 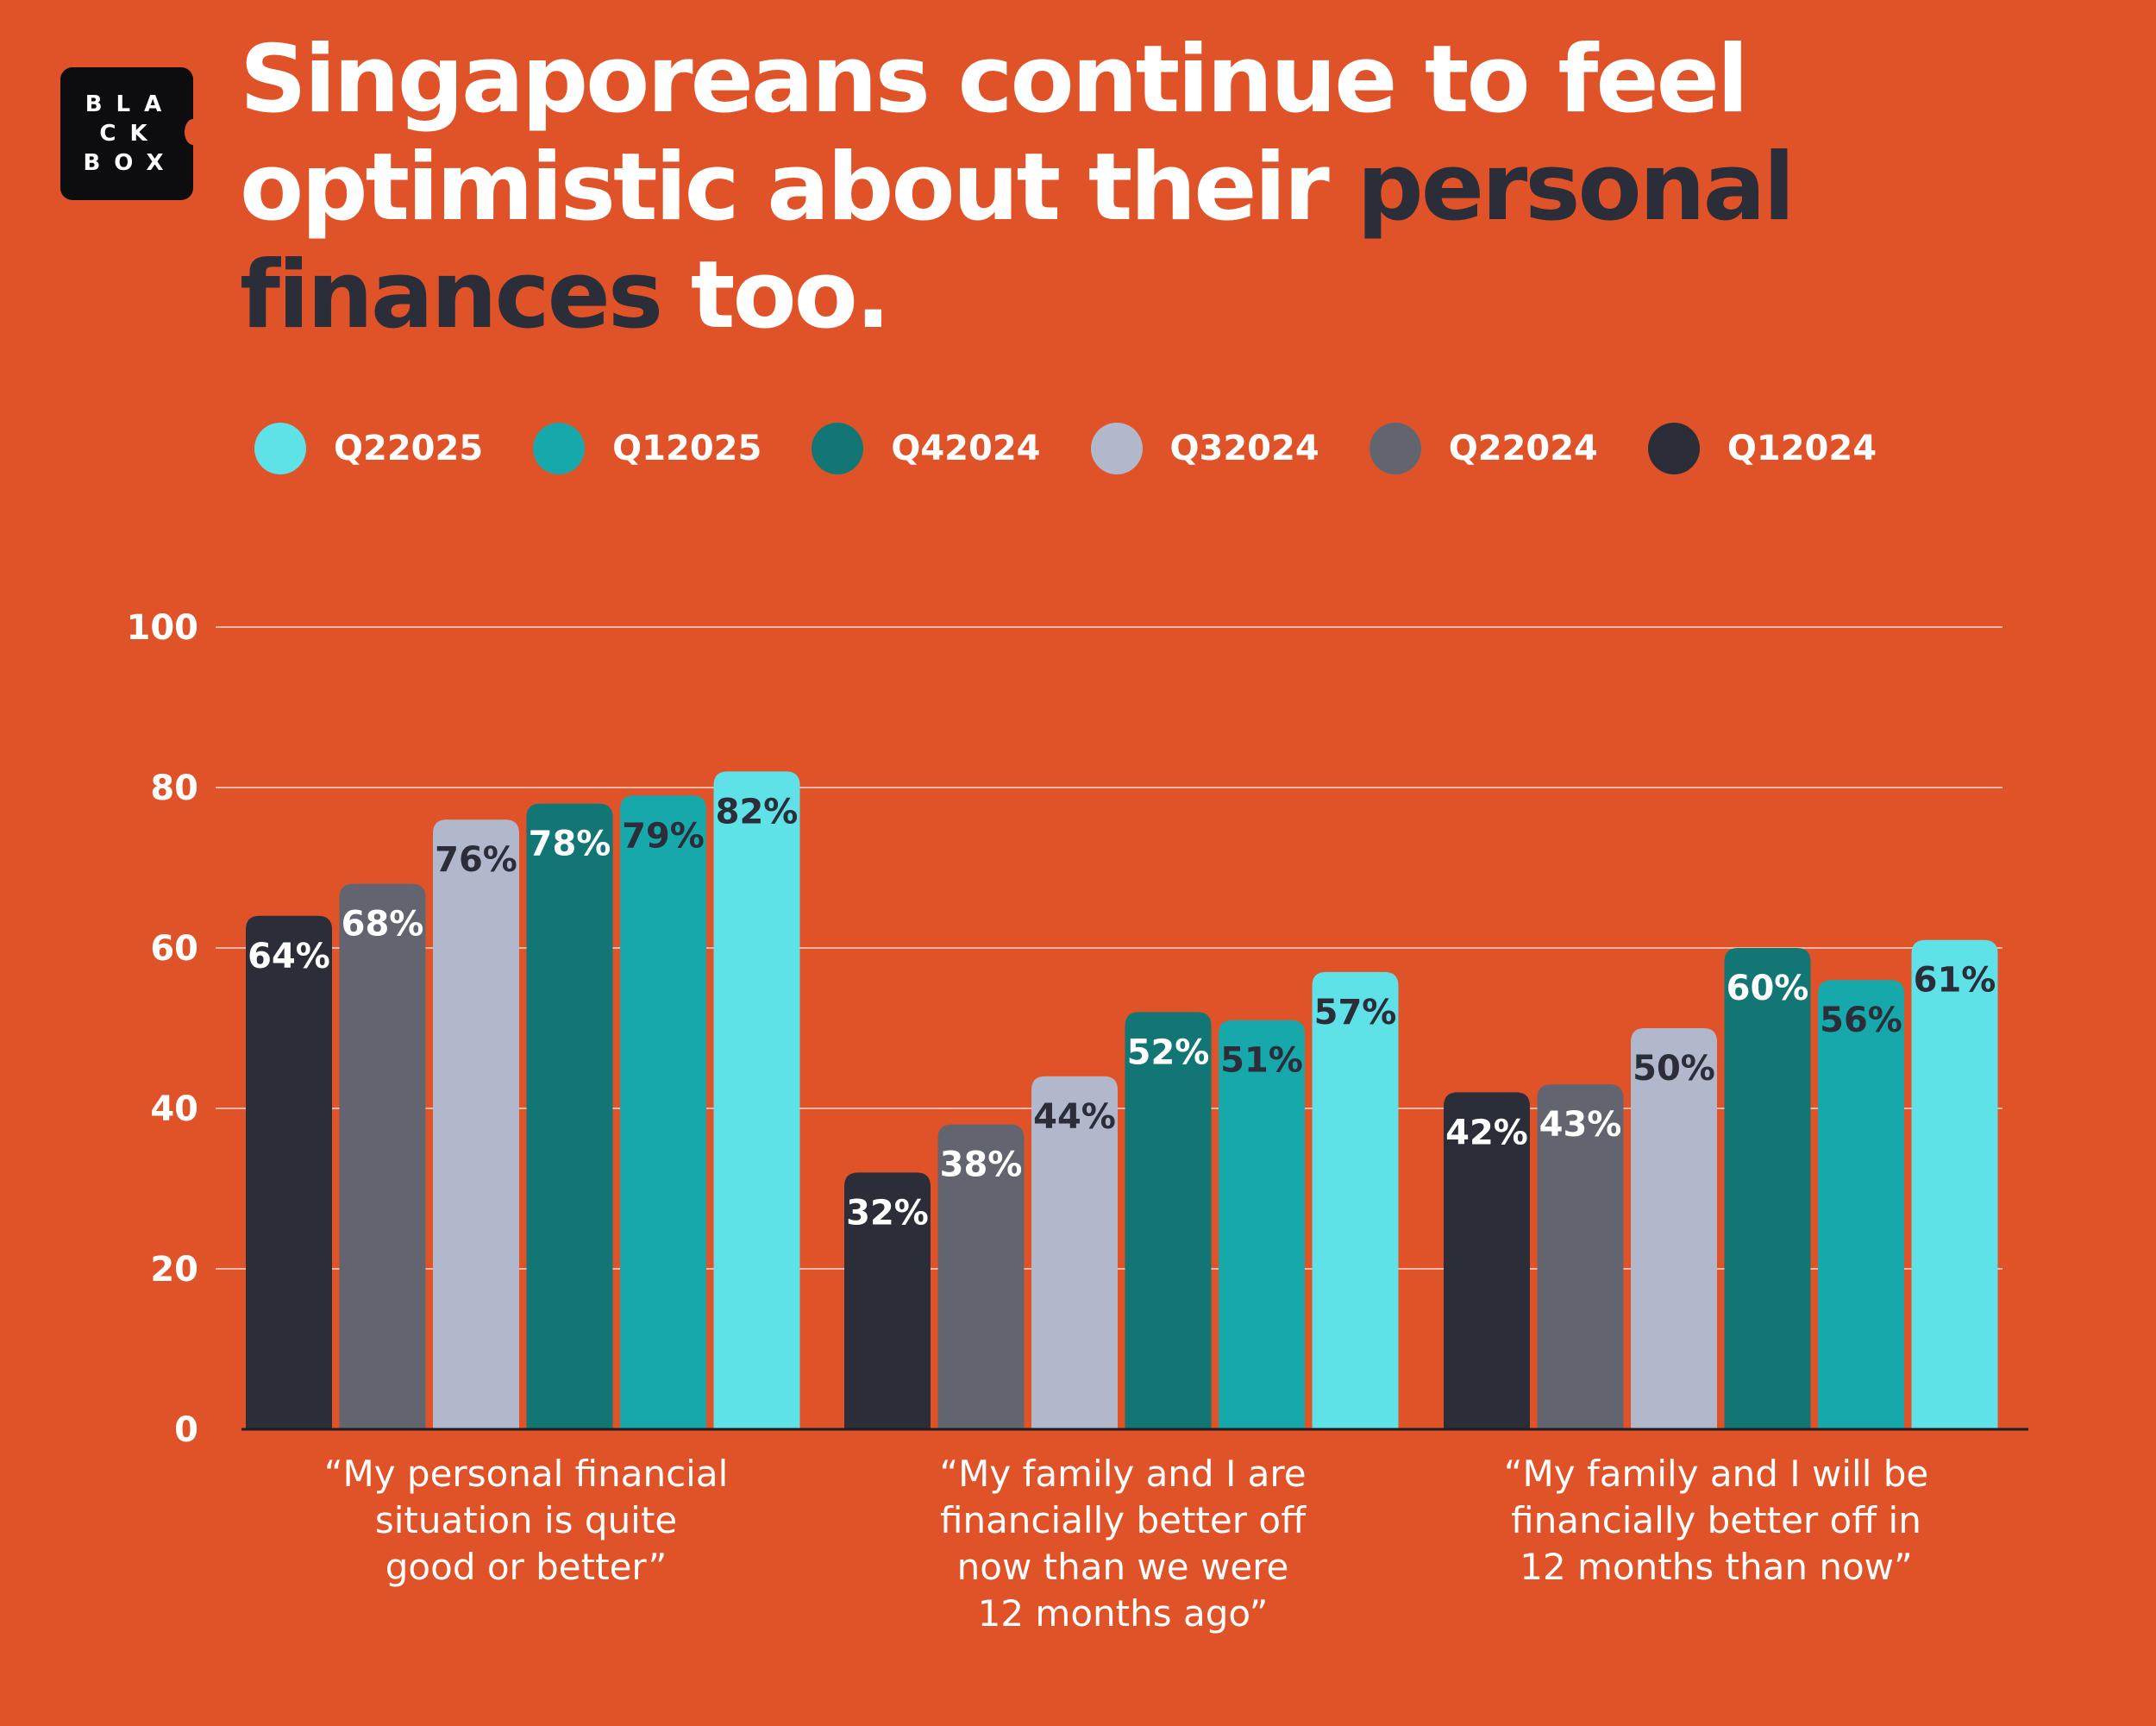 I want to click on bar-value-label: 32%, so click(x=887, y=1213).